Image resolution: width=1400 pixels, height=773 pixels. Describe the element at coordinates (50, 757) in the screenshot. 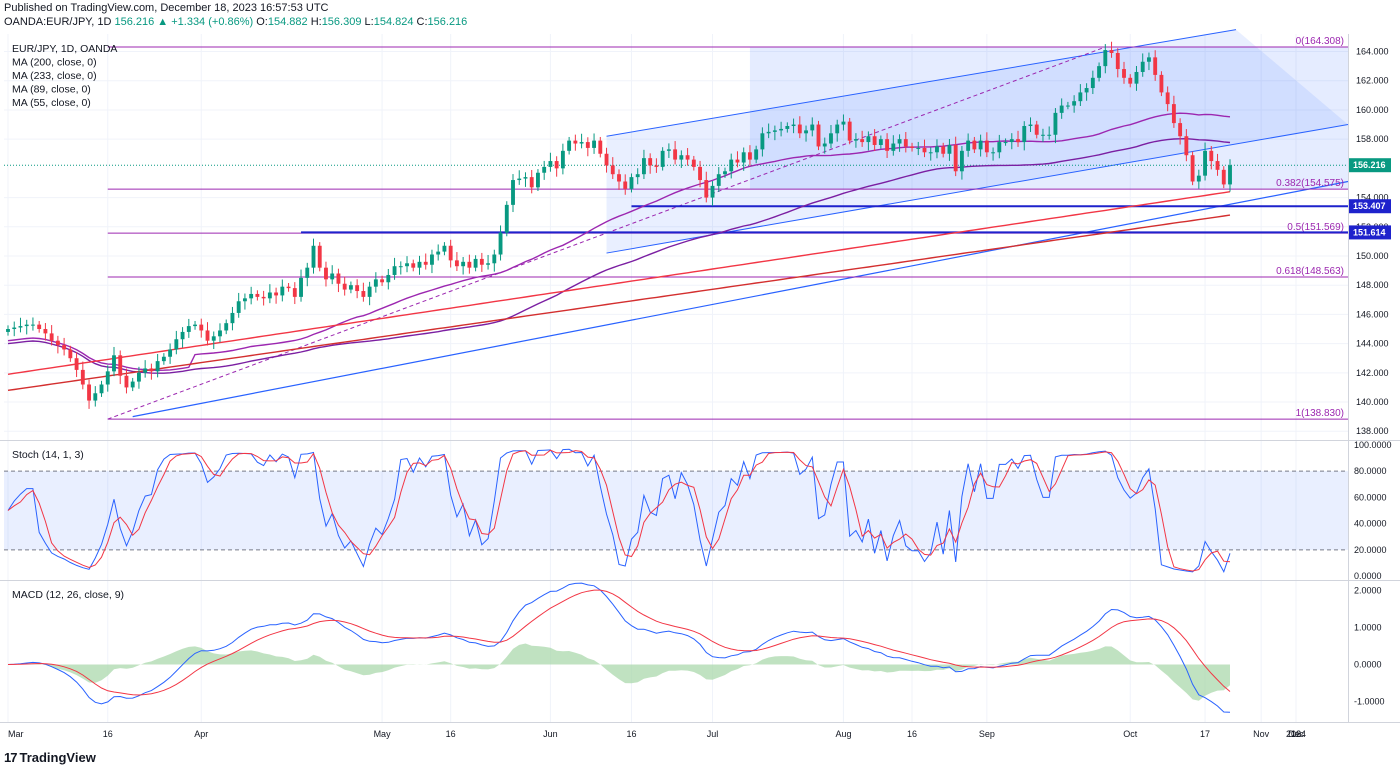

I see `tradingview-logo: 17 TradingView` at that location.